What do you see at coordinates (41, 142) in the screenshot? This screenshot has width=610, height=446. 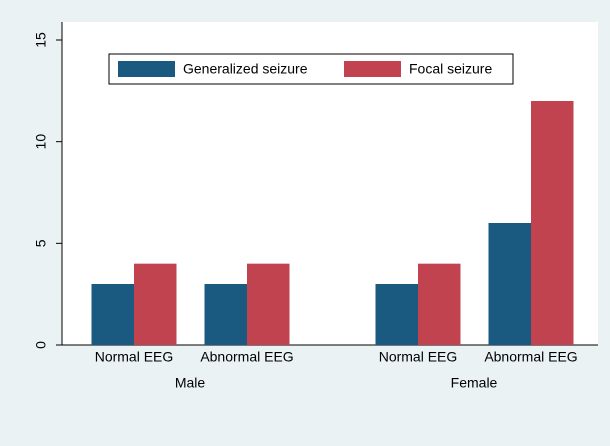 I see `y-tick-label: 10` at bounding box center [41, 142].